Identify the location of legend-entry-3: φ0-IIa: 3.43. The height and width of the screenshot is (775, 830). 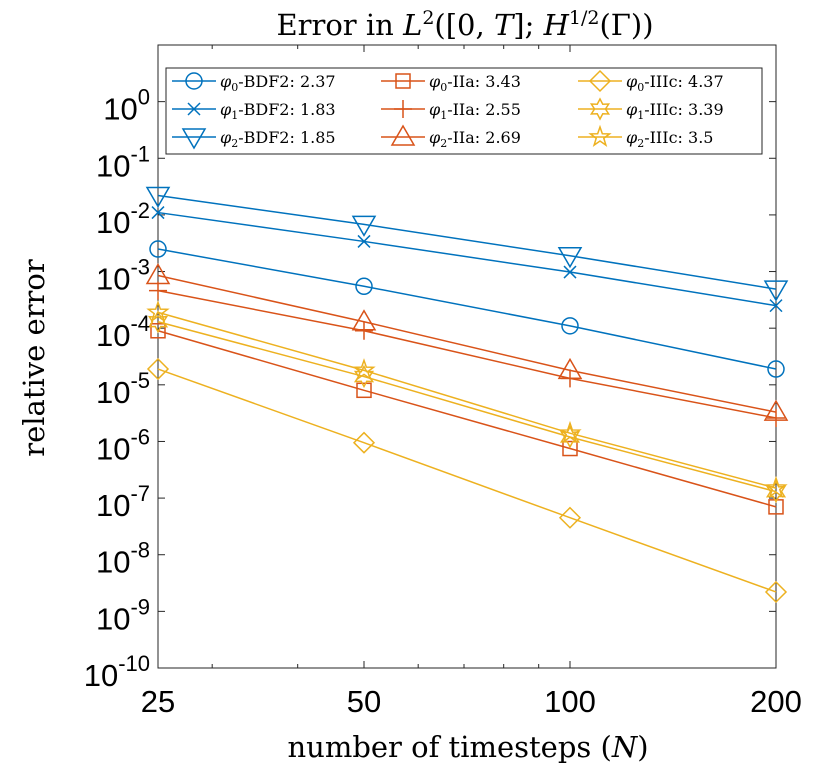
(451, 83).